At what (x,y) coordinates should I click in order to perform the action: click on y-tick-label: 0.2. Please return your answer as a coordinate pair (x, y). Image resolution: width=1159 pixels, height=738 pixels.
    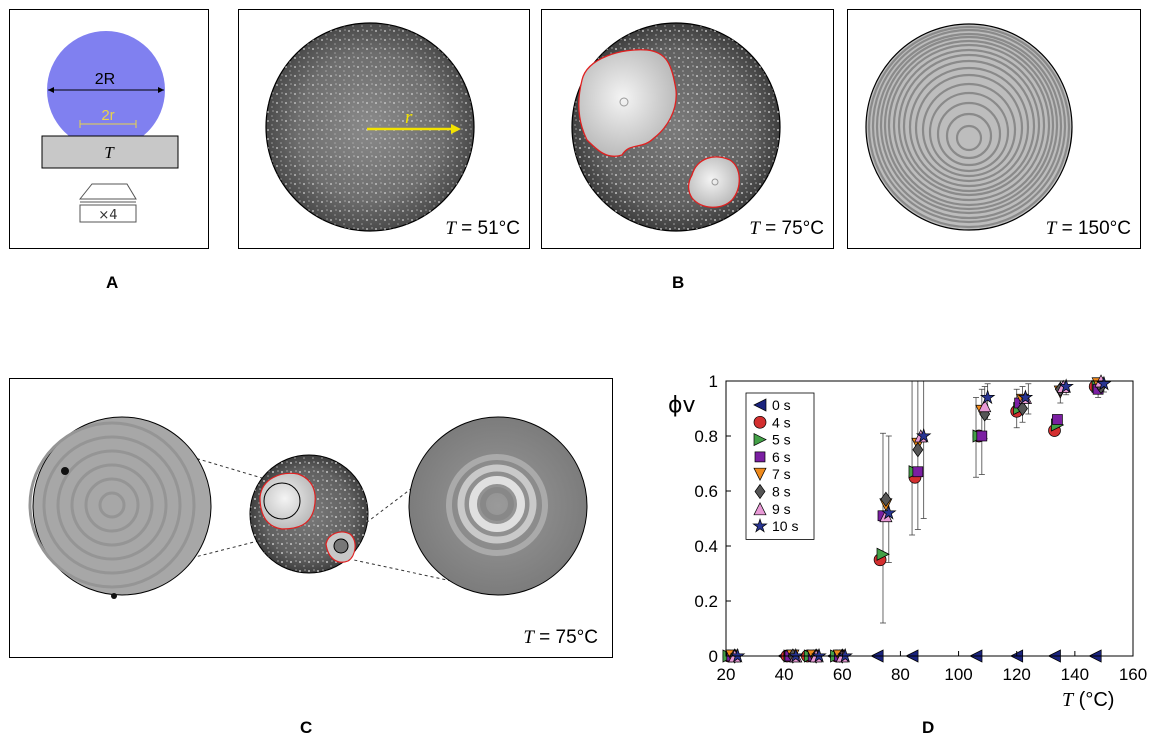
    Looking at the image, I should click on (706, 601).